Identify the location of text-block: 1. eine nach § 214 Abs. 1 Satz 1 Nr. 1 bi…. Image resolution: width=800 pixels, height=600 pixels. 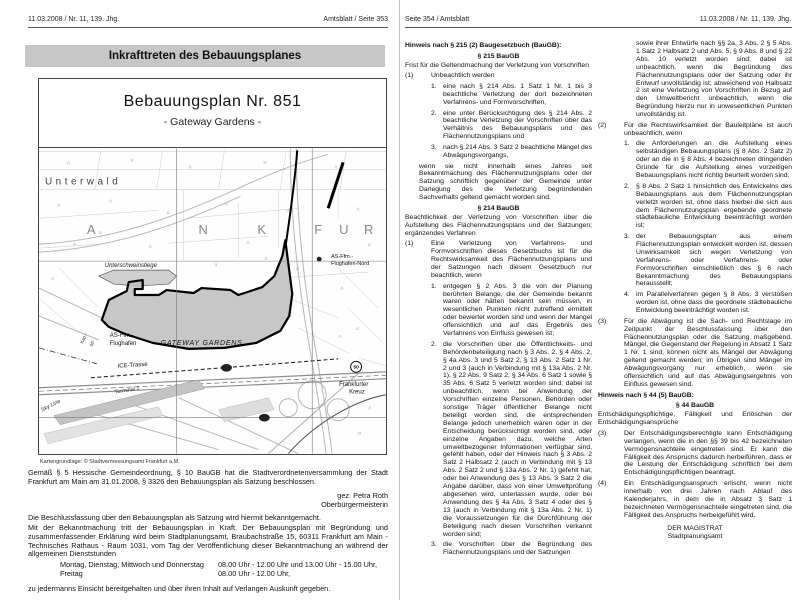
(511, 94).